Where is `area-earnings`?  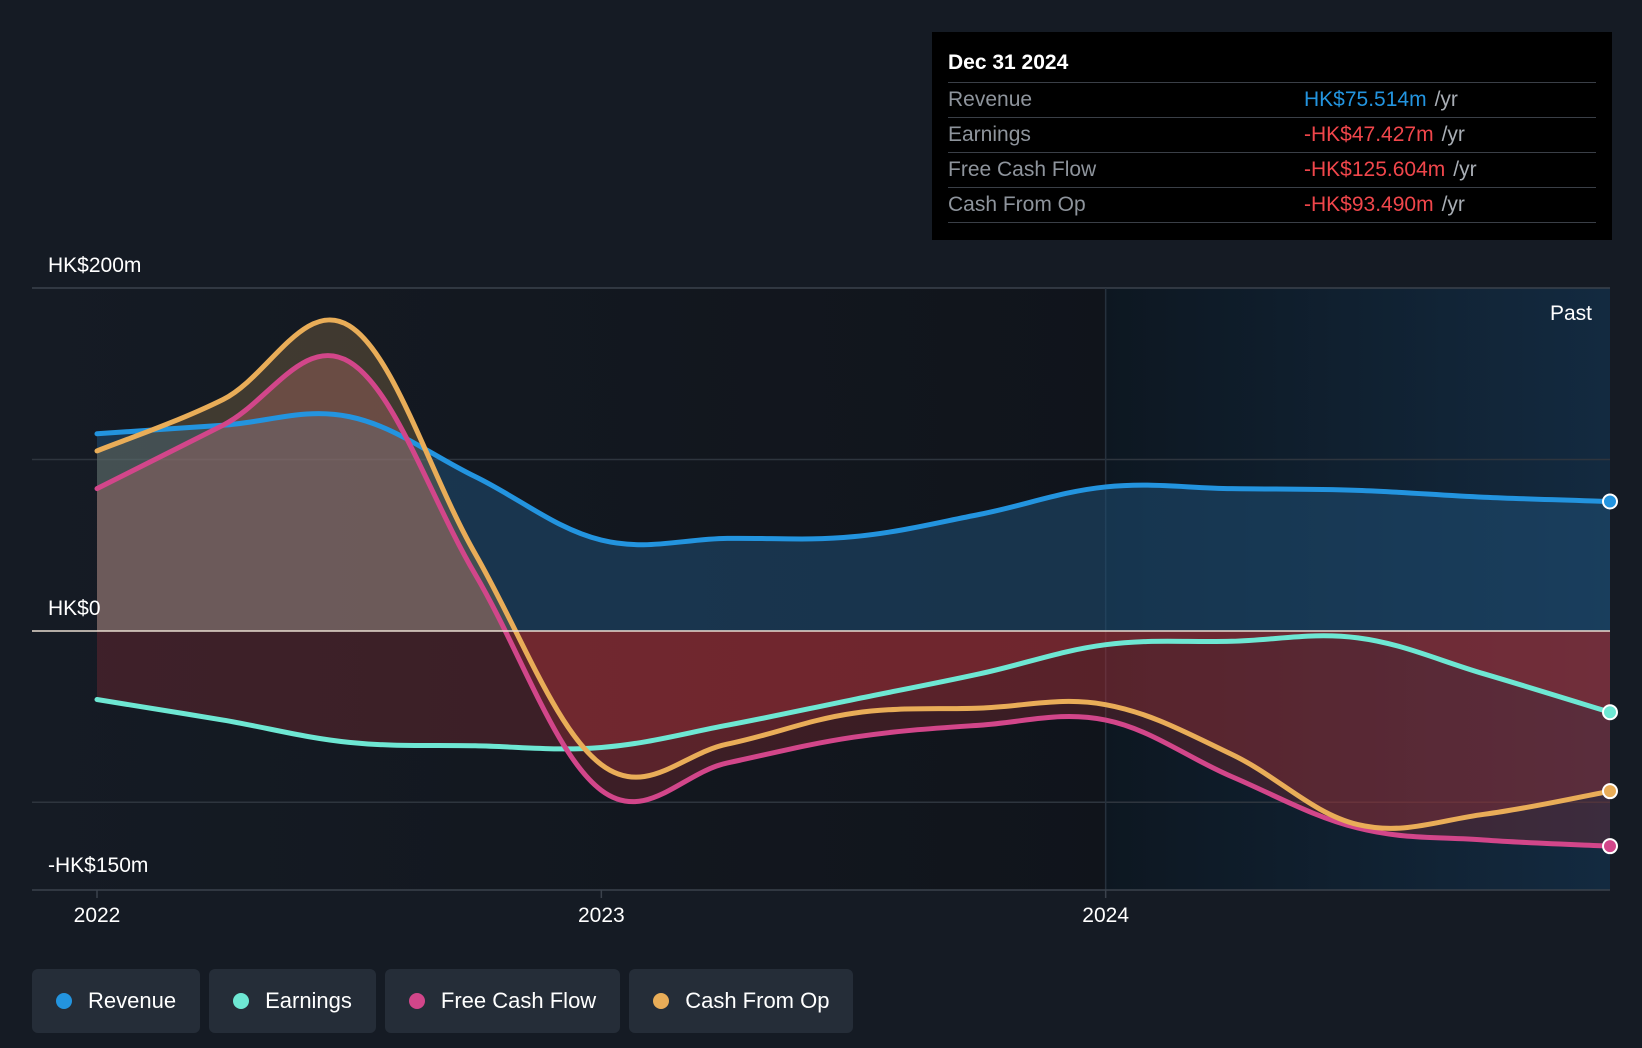
area-earnings is located at coordinates (853, 690).